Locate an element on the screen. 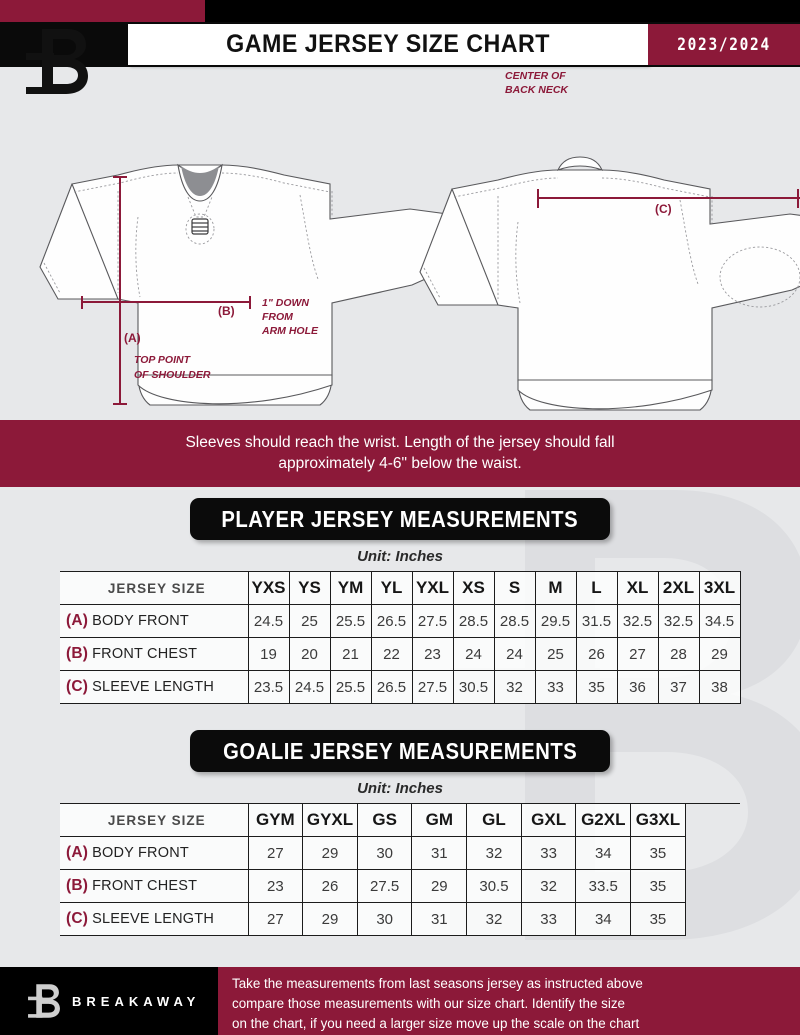  column-header-xl: XL is located at coordinates (637, 588).